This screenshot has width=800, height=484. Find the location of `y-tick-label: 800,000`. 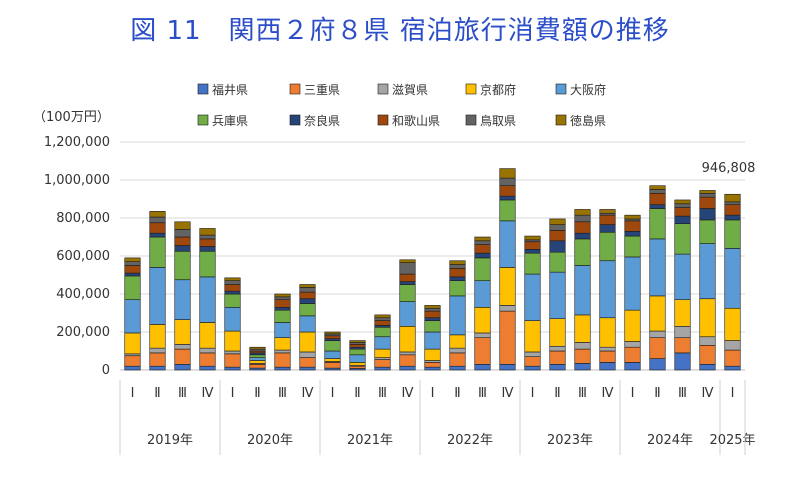

y-tick-label: 800,000 is located at coordinates (83, 218).